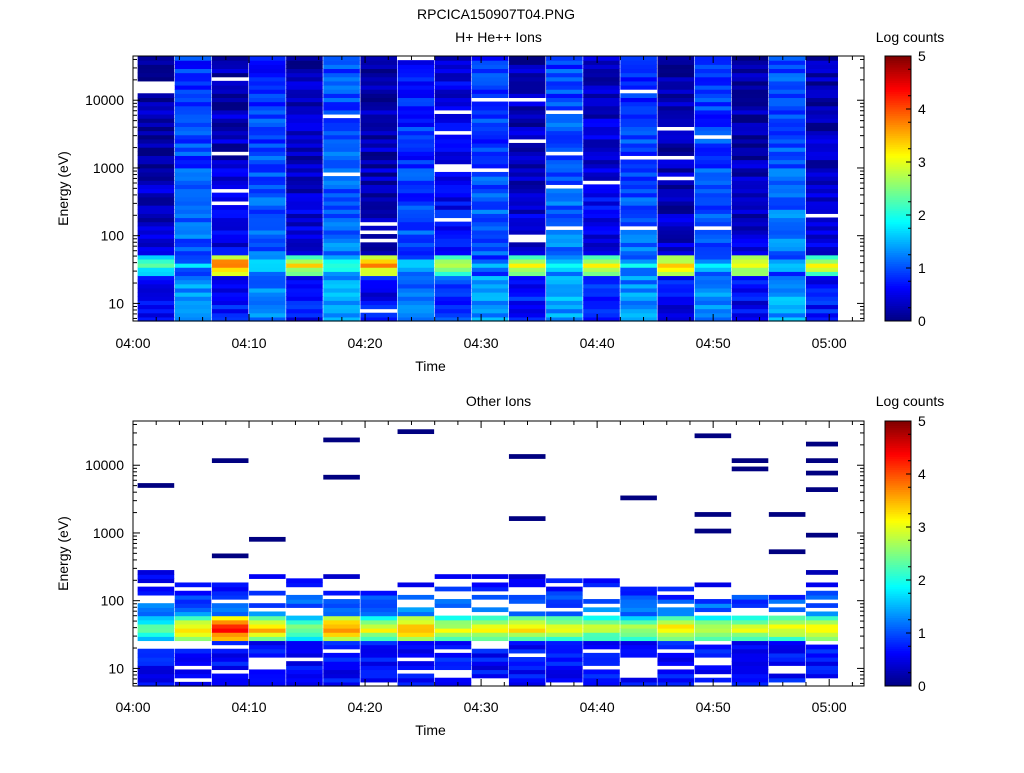 Image resolution: width=1024 pixels, height=773 pixels. What do you see at coordinates (922, 474) in the screenshot?
I see `colorbar-tick-label: 4` at bounding box center [922, 474].